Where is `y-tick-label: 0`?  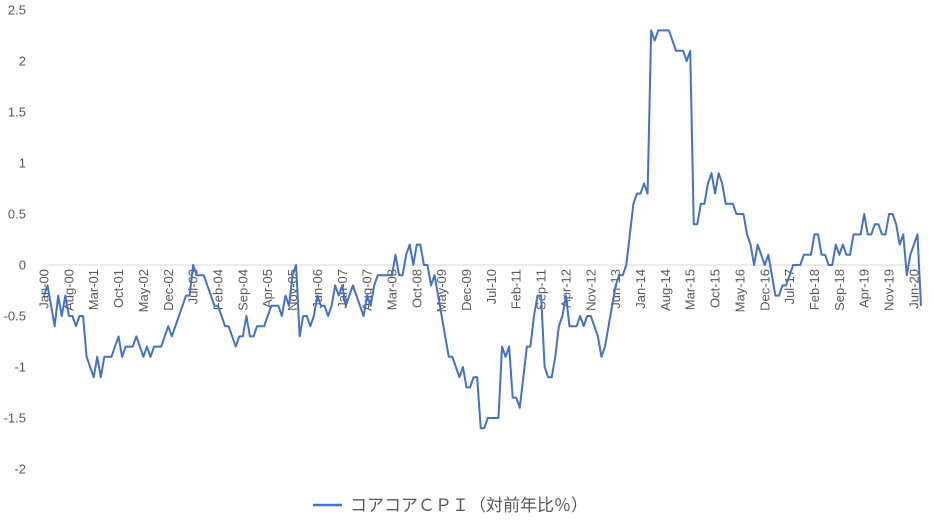
y-tick-label: 0 is located at coordinates (22, 265).